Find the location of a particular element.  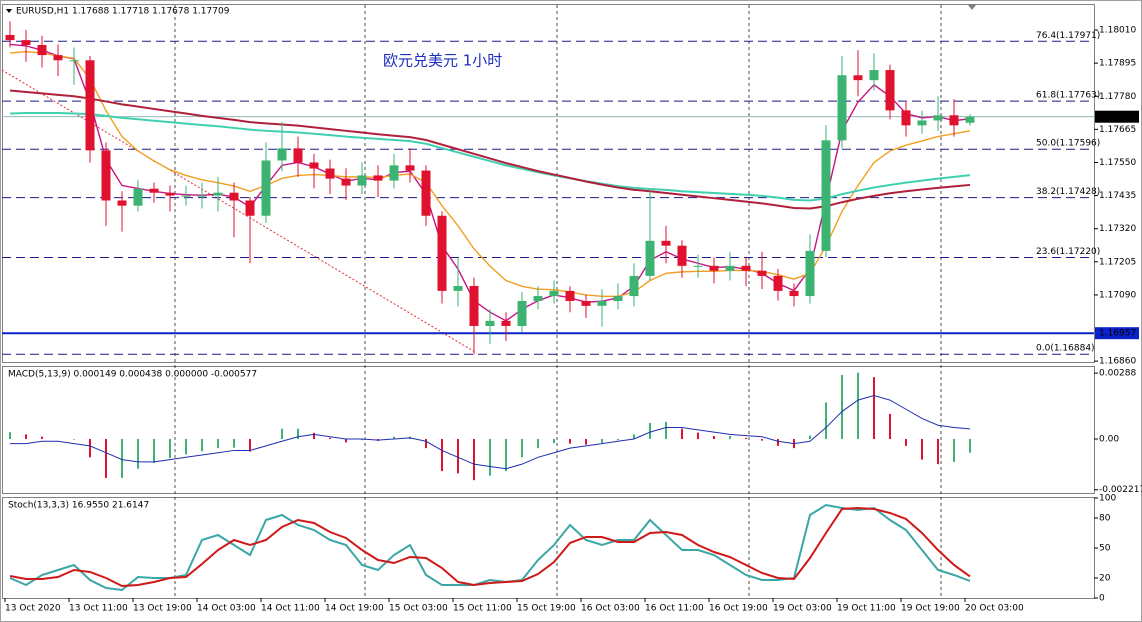

x-tick-label: 14 Oct 03:00 is located at coordinates (226, 609).